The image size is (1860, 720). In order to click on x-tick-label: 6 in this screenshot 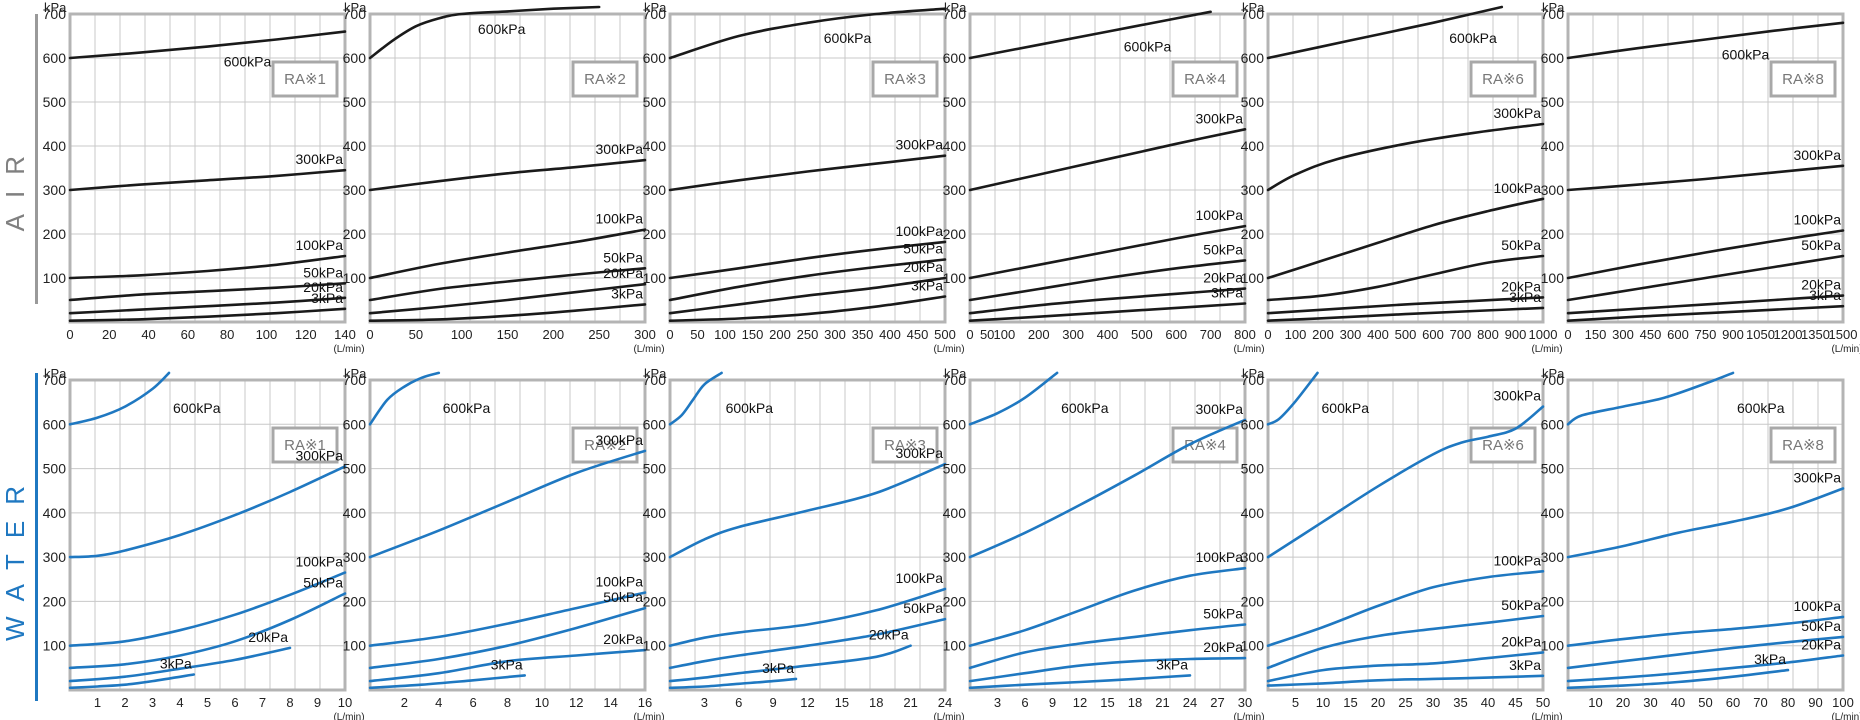, I will do `click(473, 702)`.